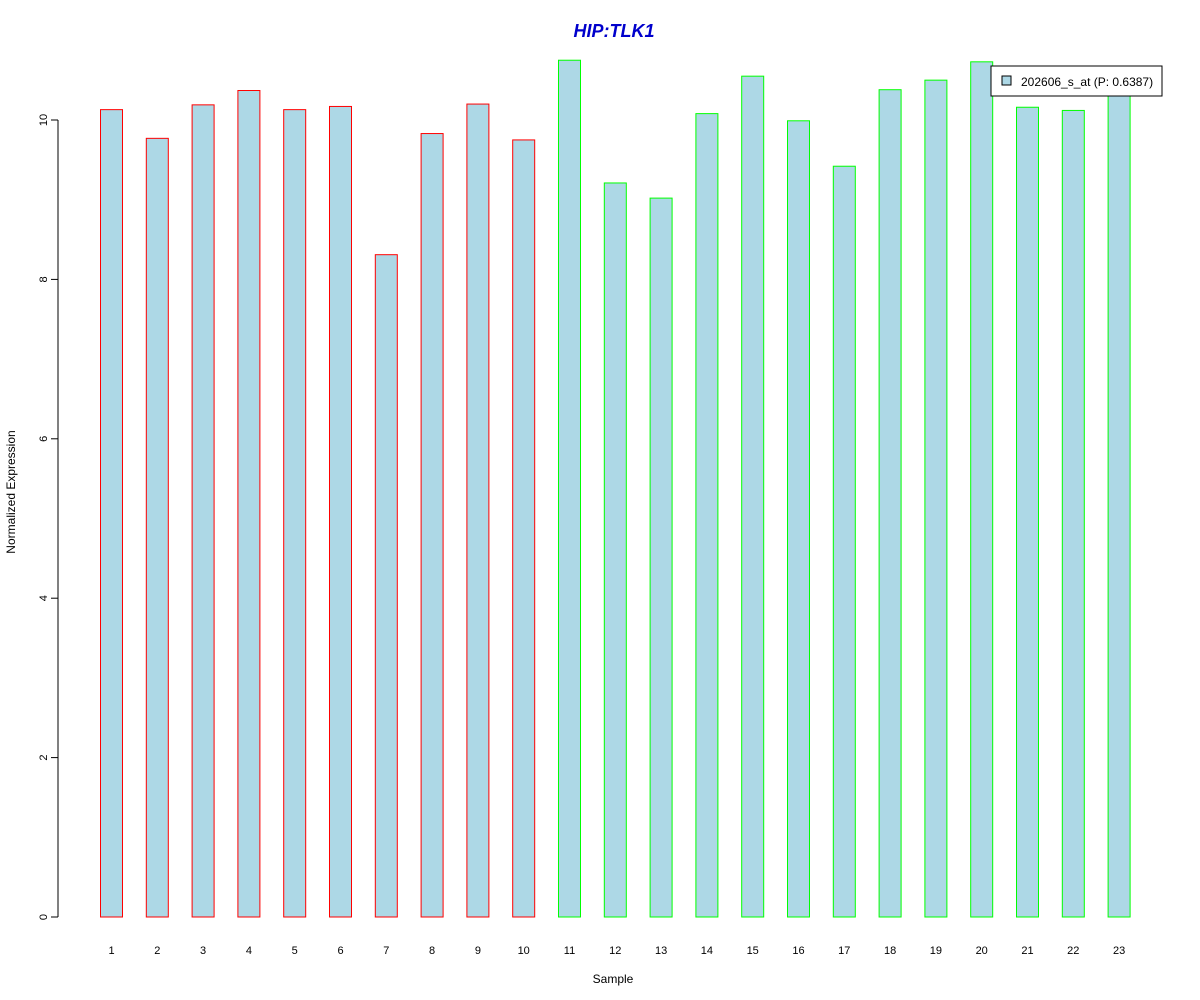 This screenshot has height=1000, width=1200. I want to click on x-tick-label: 12, so click(615, 951).